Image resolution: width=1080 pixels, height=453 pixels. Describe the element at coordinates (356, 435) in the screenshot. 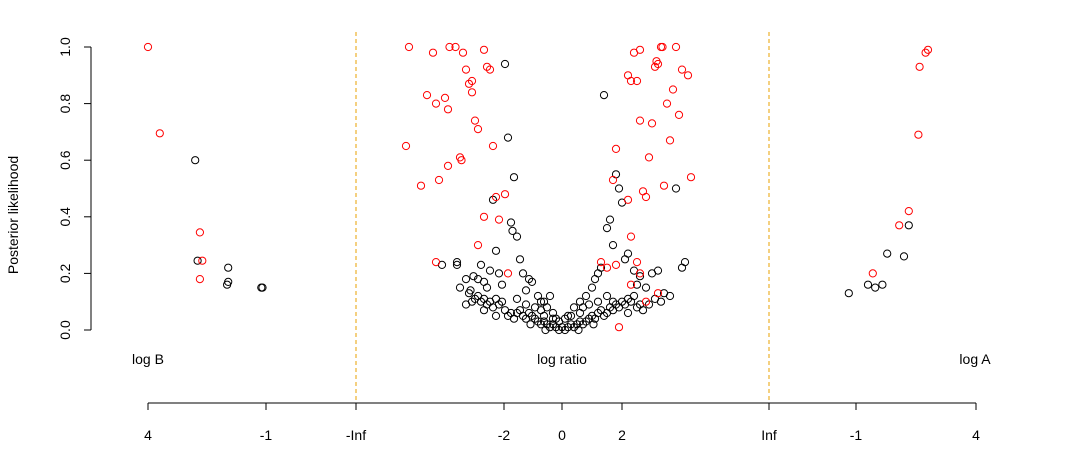

I see `x-tick-label: -Inf` at that location.